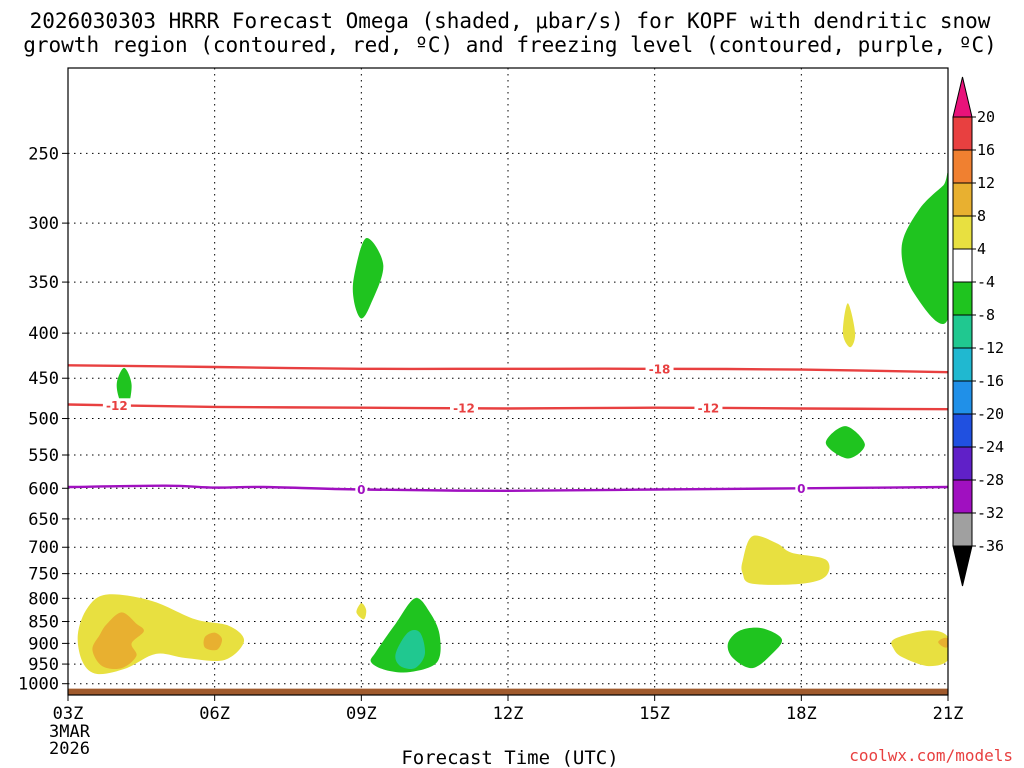 The height and width of the screenshot is (768, 1024). I want to click on colorbar-label-2: 12, so click(986, 183).